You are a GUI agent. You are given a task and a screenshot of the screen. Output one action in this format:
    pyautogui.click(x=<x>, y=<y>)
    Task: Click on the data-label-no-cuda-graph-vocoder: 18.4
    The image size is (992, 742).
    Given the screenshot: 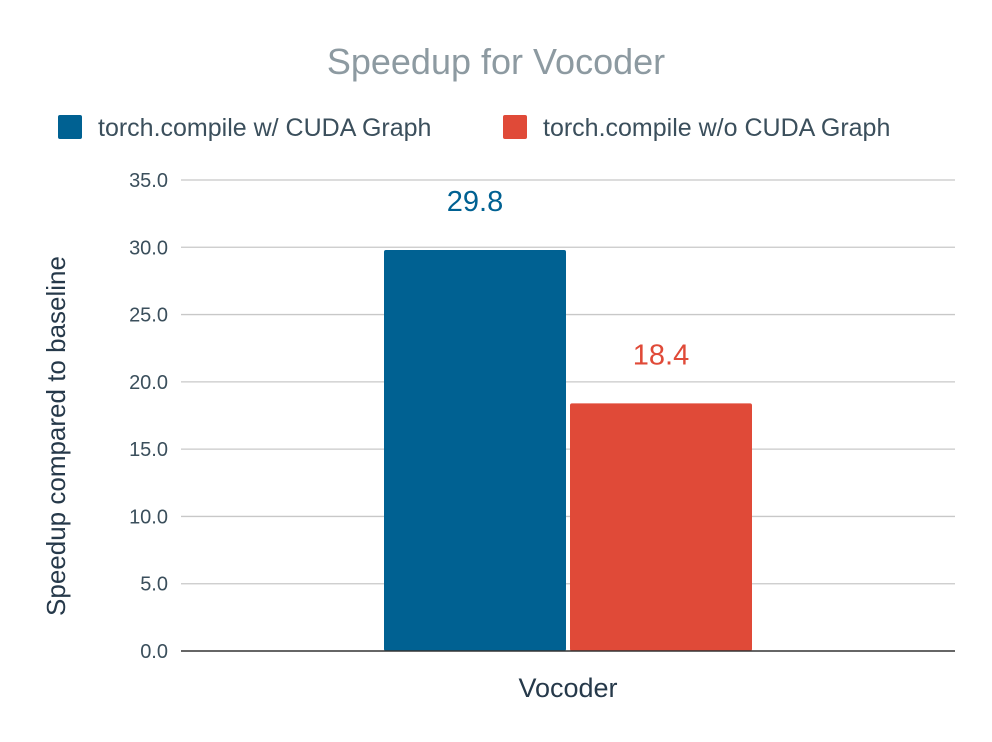 What is the action you would take?
    pyautogui.click(x=661, y=355)
    